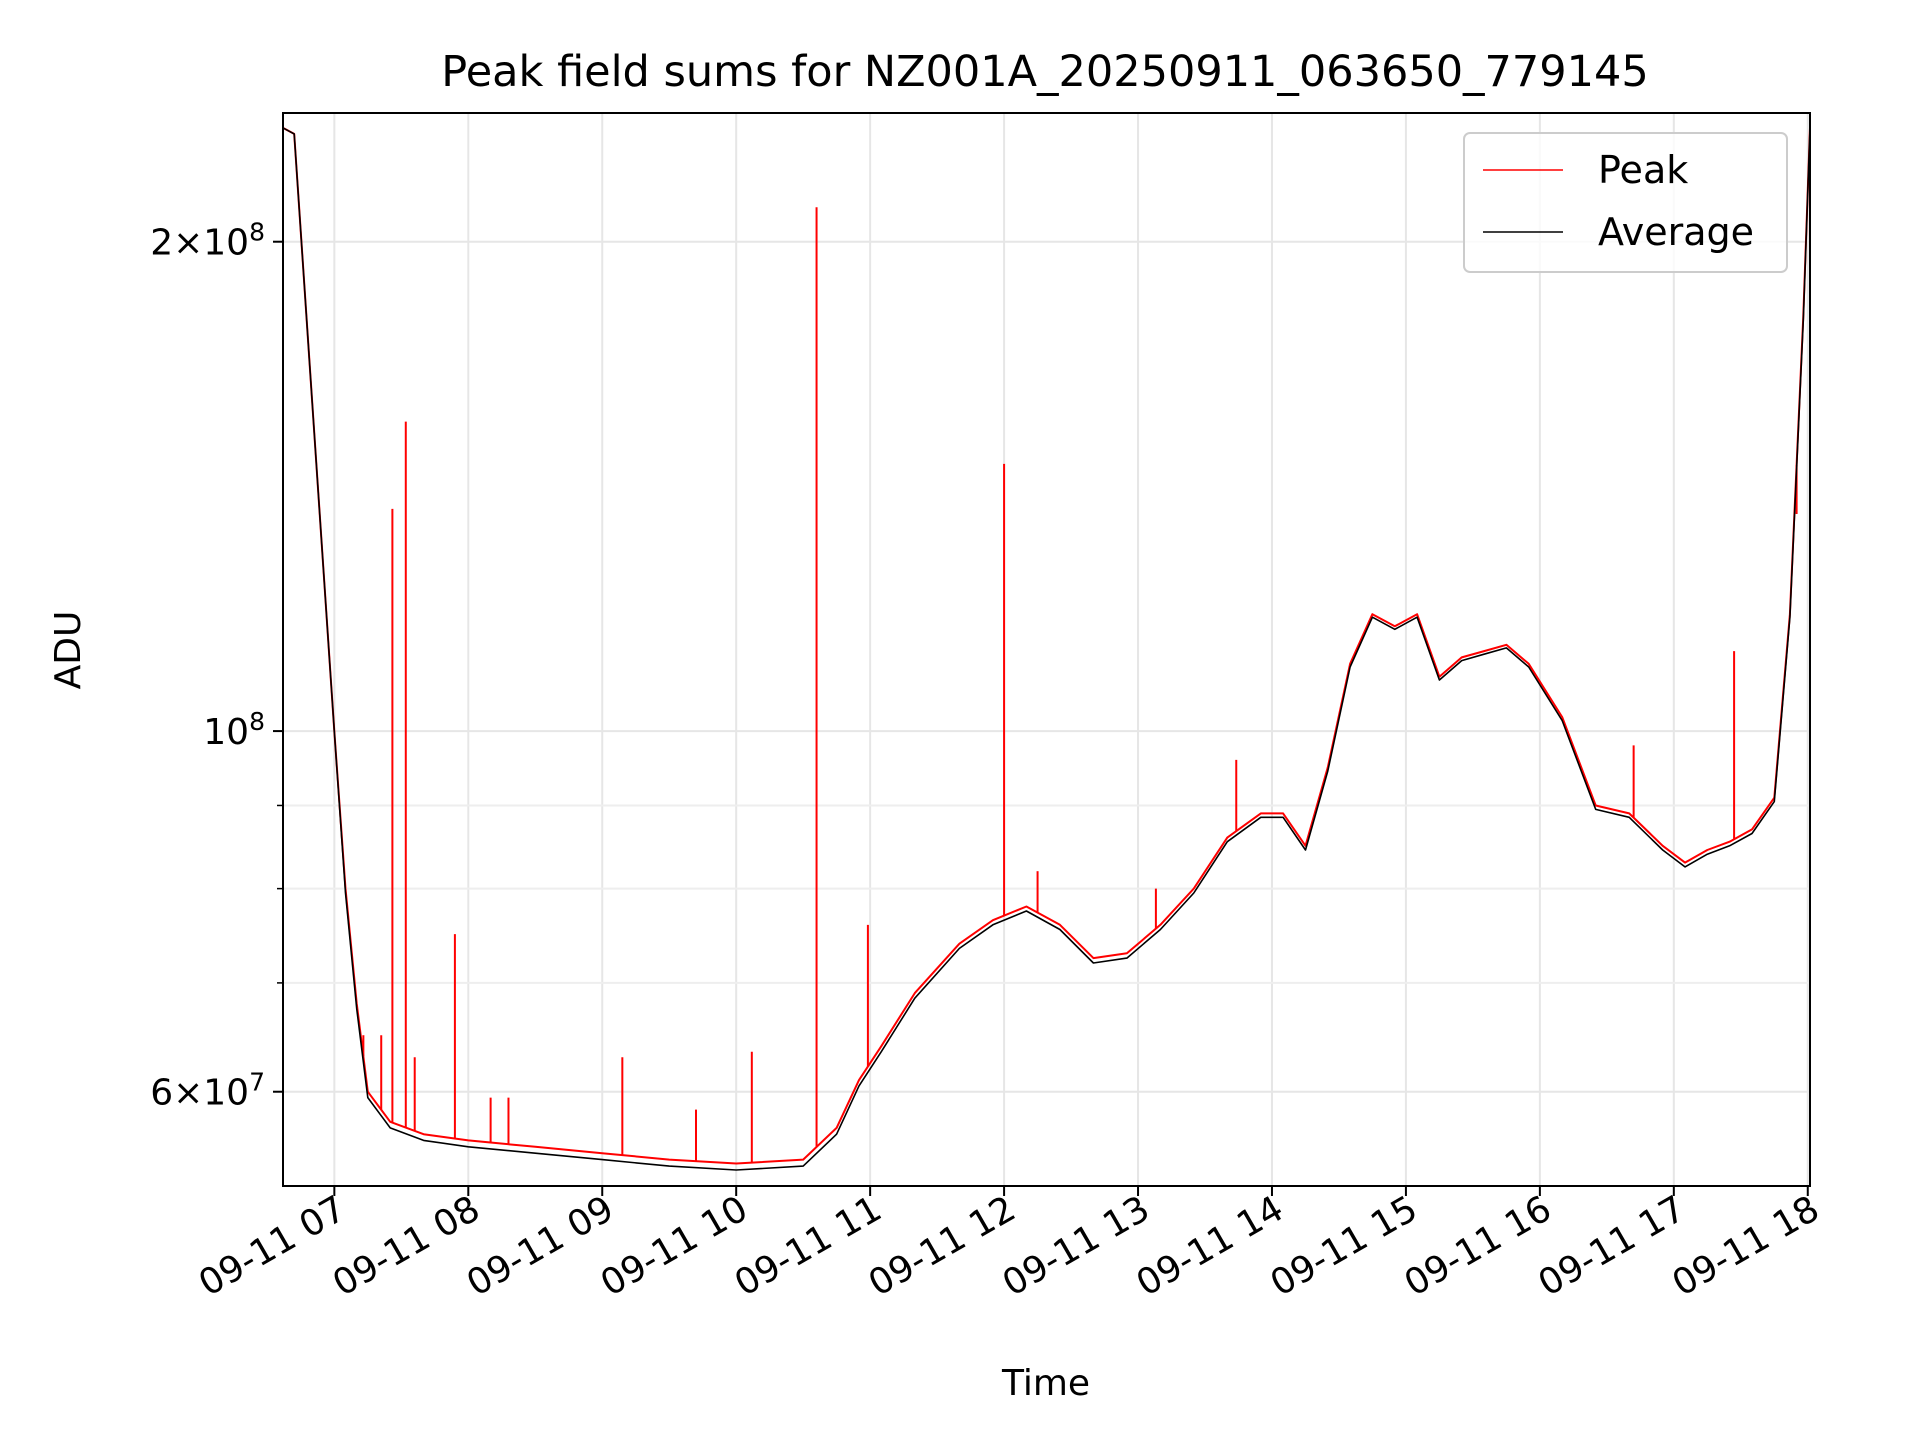 This screenshot has height=1440, width=1920. I want to click on legend-label-average: Average, so click(1676, 232).